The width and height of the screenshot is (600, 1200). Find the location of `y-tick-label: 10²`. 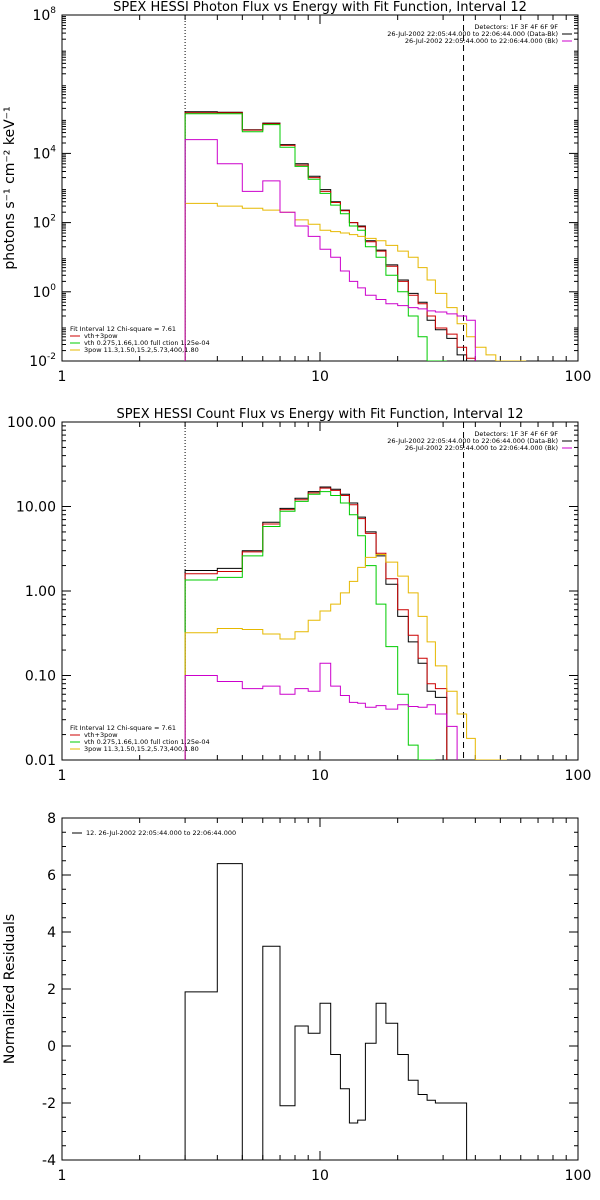

y-tick-label: 10² is located at coordinates (44, 223).